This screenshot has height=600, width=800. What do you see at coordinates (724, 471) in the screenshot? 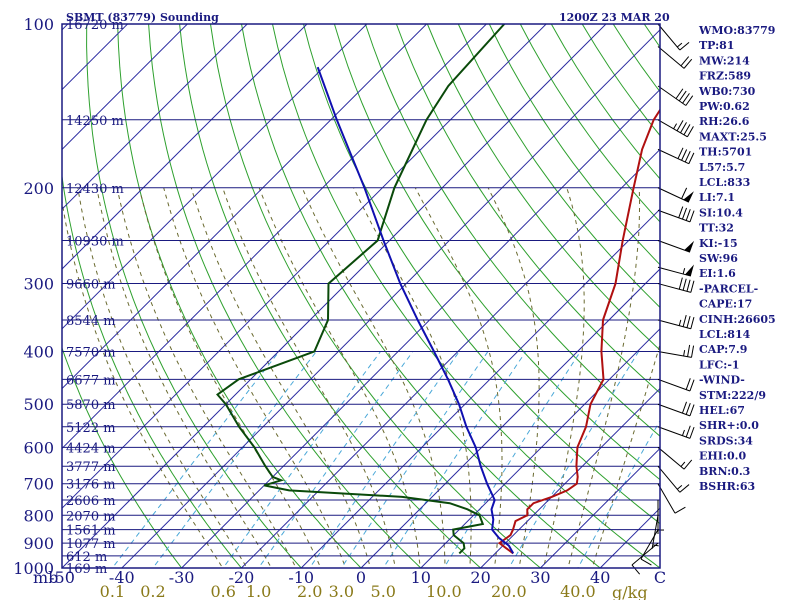
I see `index-entry: BRN:0.3` at bounding box center [724, 471].